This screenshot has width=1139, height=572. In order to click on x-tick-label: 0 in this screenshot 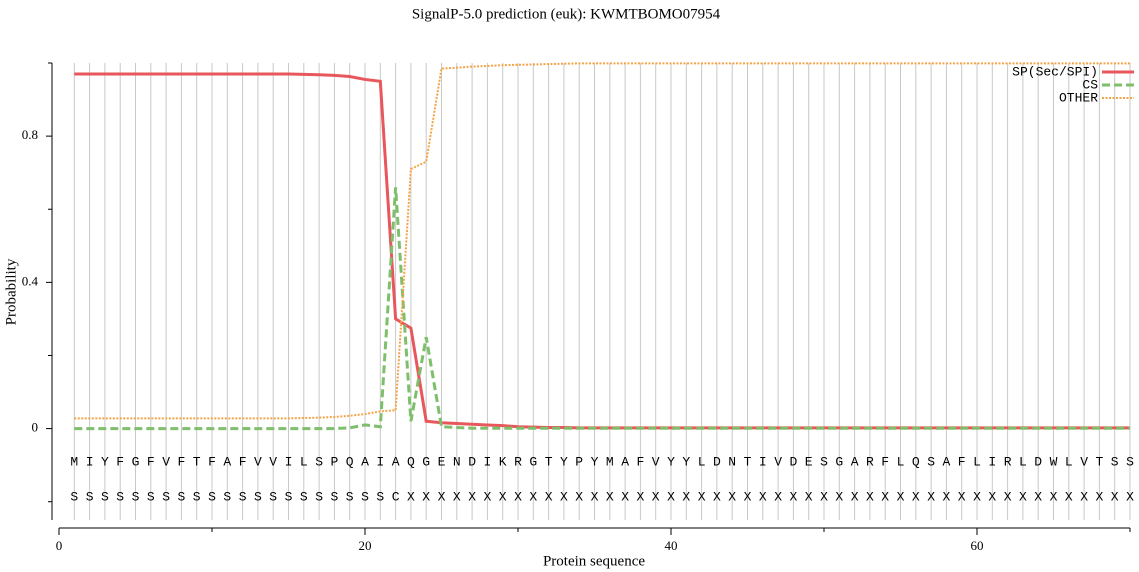, I will do `click(59, 545)`.